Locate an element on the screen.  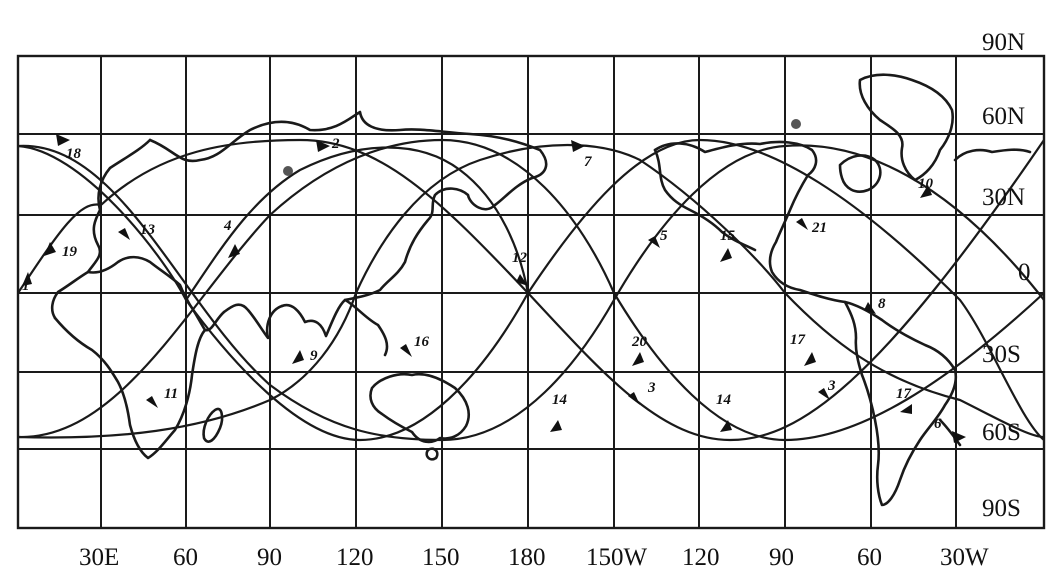
lon-label-60e: 60 is located at coordinates (185, 557).